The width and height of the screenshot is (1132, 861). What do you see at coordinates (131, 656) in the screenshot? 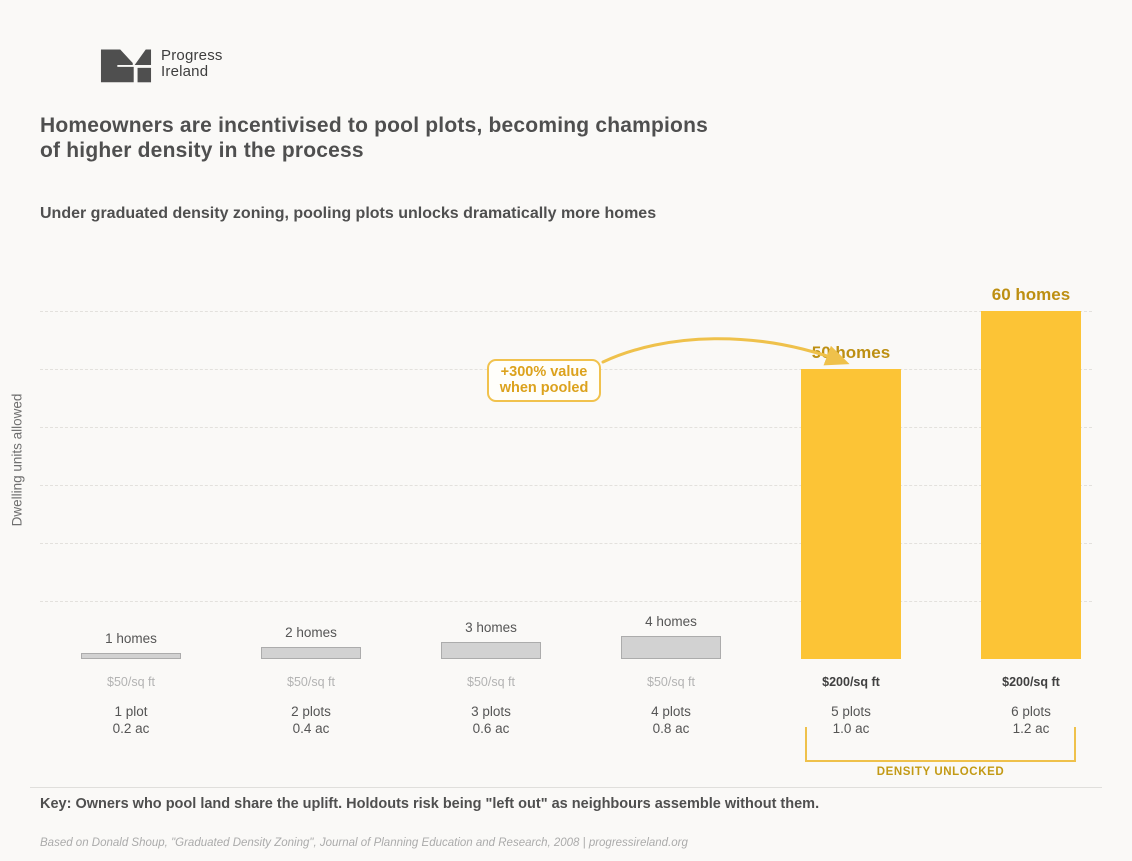
I see `bar-1-plot` at bounding box center [131, 656].